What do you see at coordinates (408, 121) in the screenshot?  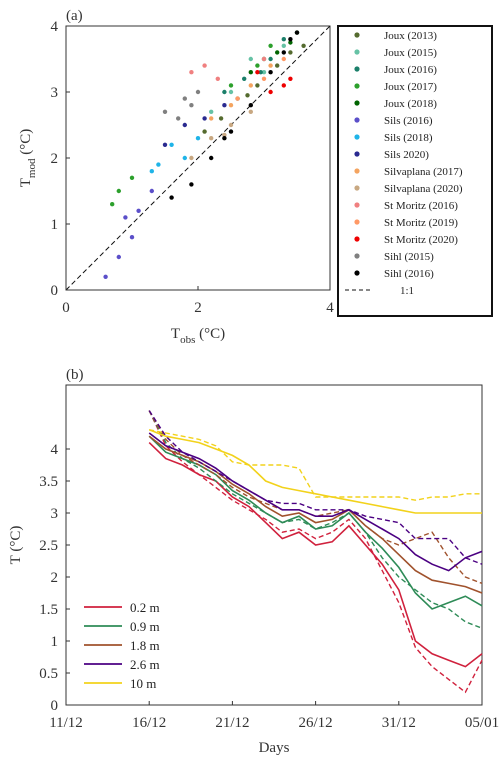 I see `legend-label: Sils (2016)` at bounding box center [408, 121].